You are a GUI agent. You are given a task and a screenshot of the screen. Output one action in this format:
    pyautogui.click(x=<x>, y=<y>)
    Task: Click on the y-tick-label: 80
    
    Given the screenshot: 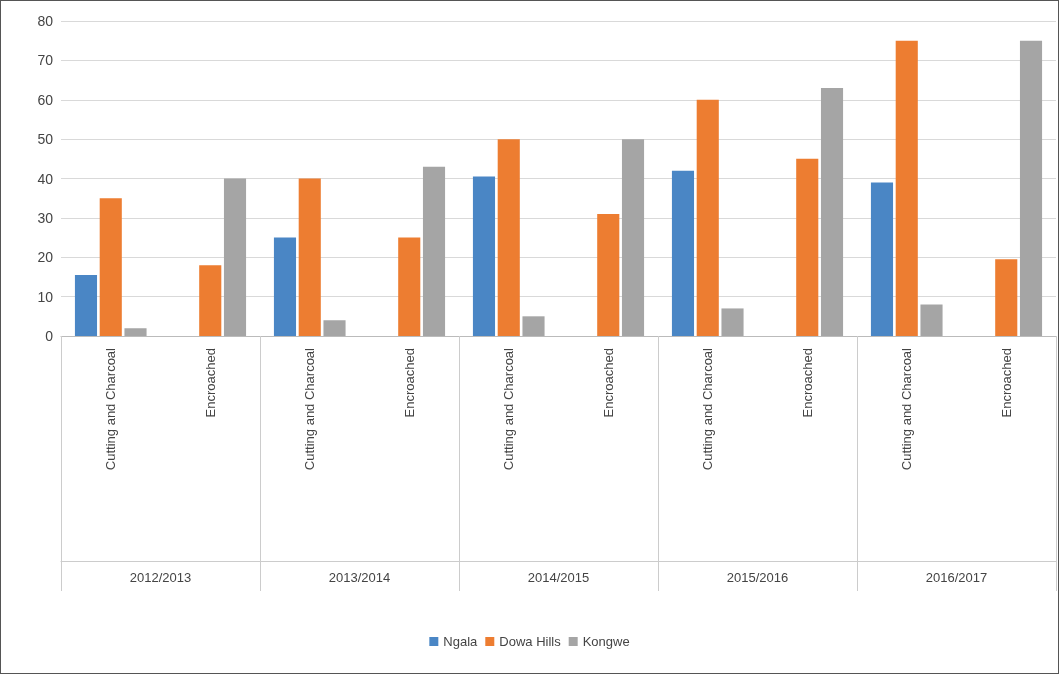 What is the action you would take?
    pyautogui.click(x=45, y=21)
    